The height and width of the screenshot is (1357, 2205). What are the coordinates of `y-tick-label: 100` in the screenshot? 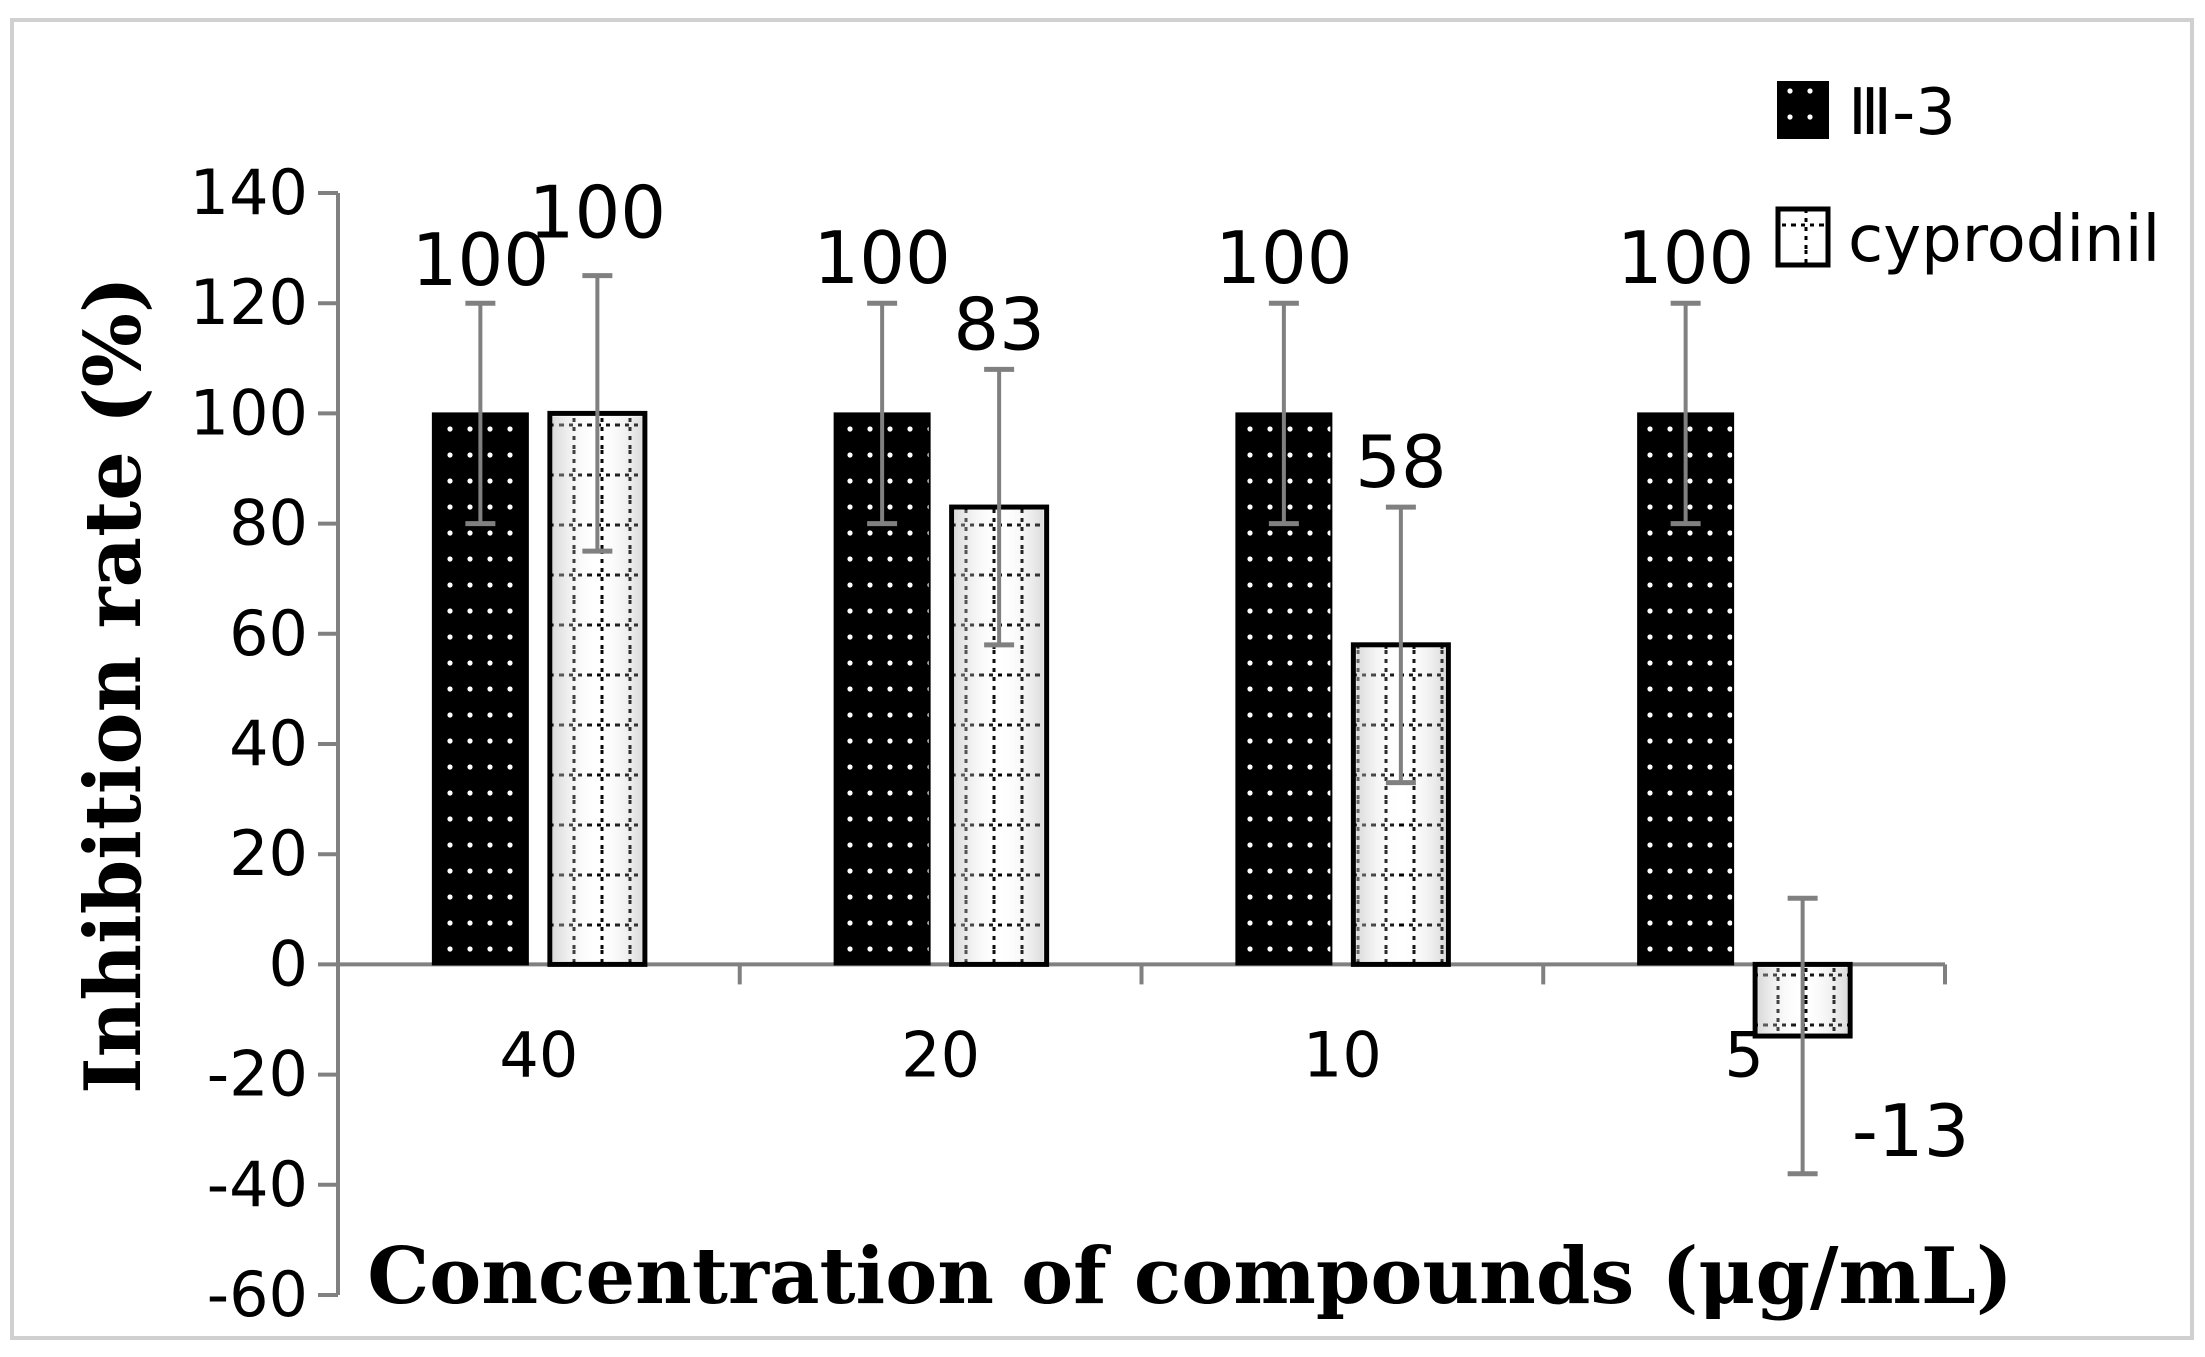 It's located at (249, 412).